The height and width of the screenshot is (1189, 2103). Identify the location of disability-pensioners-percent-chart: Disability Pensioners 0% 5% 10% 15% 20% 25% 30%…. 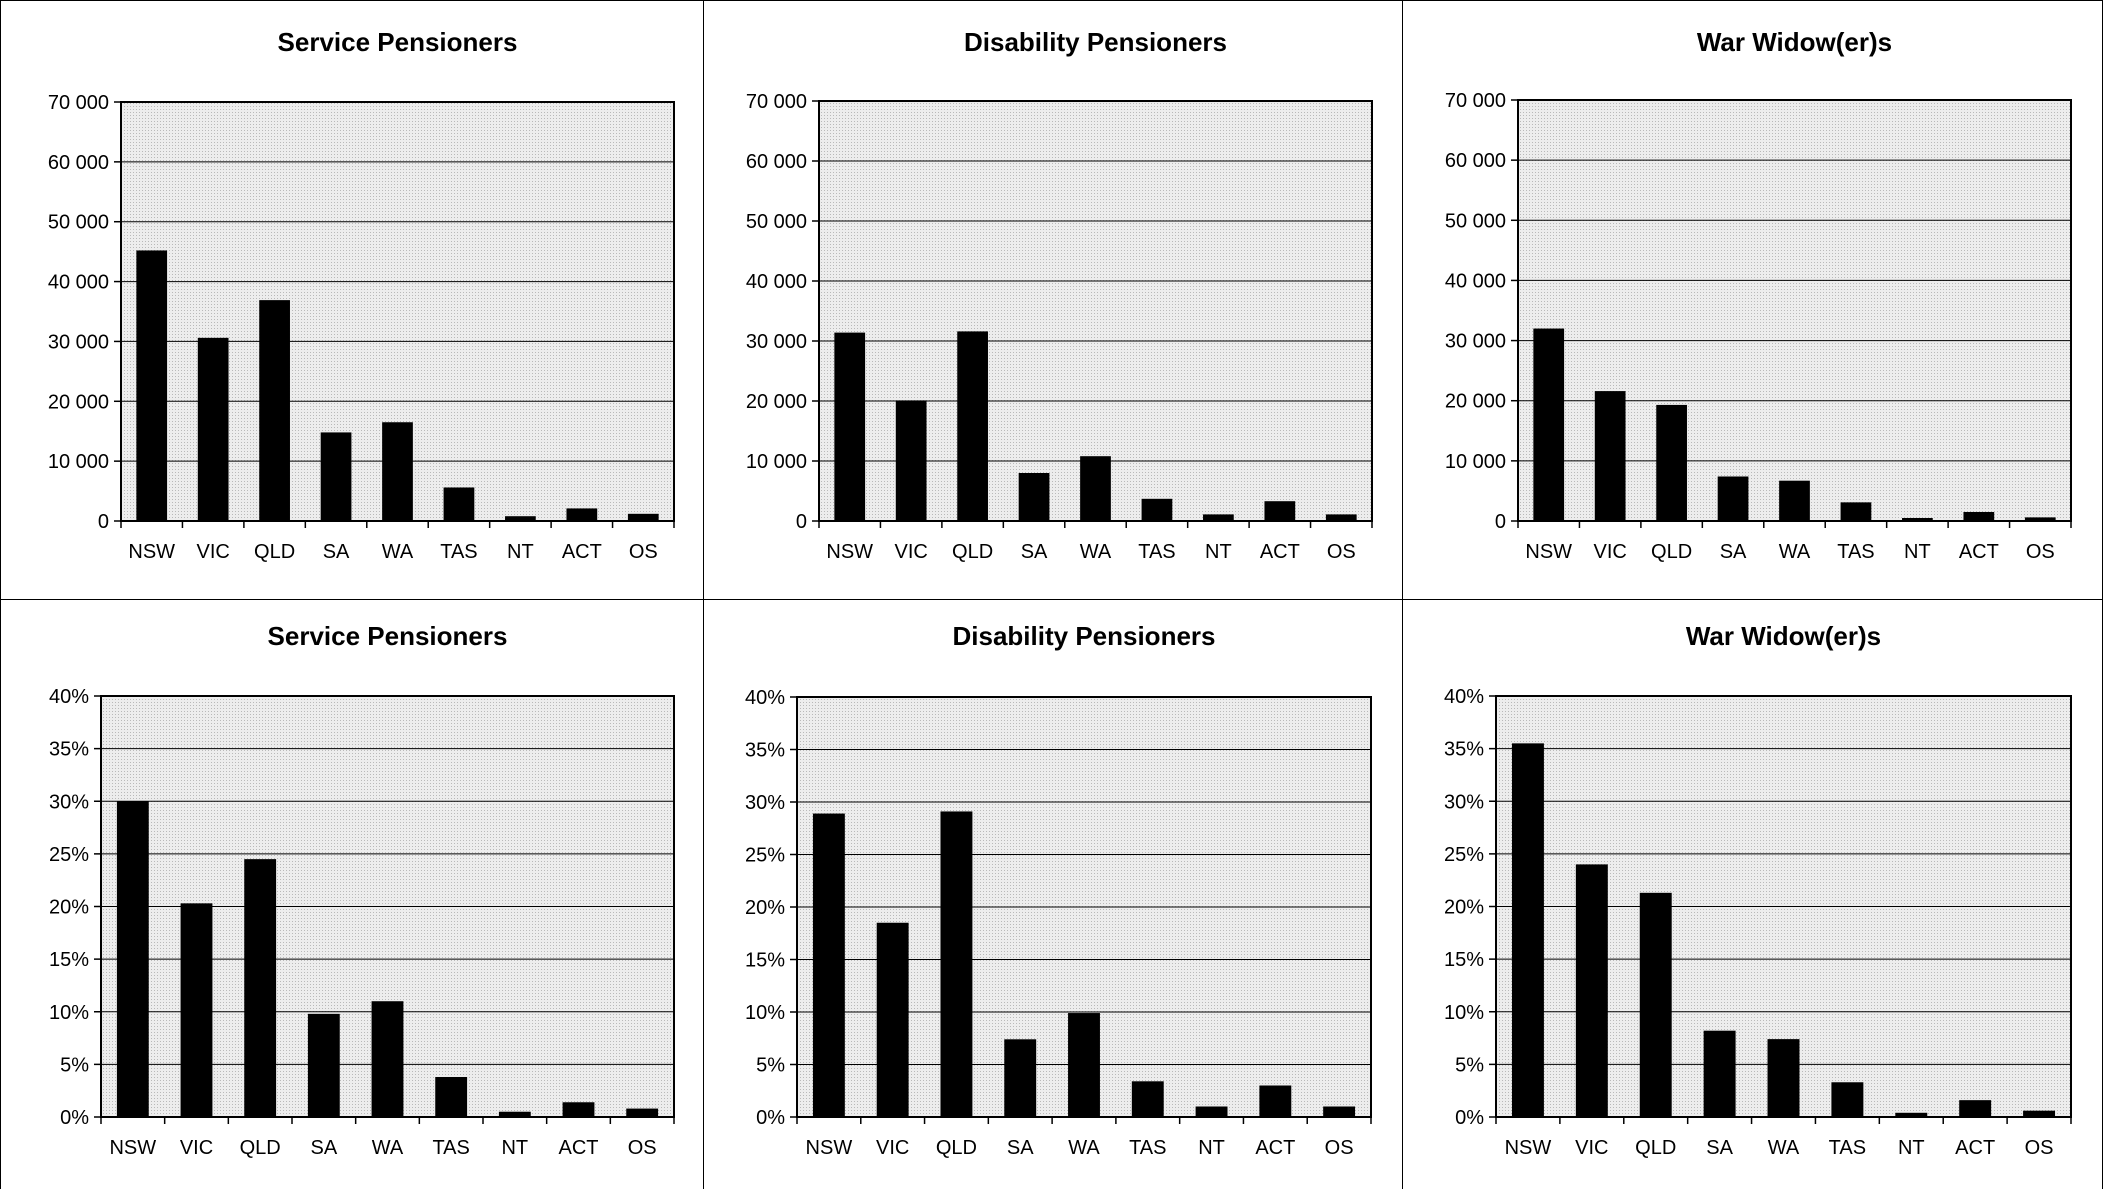
(1058, 890).